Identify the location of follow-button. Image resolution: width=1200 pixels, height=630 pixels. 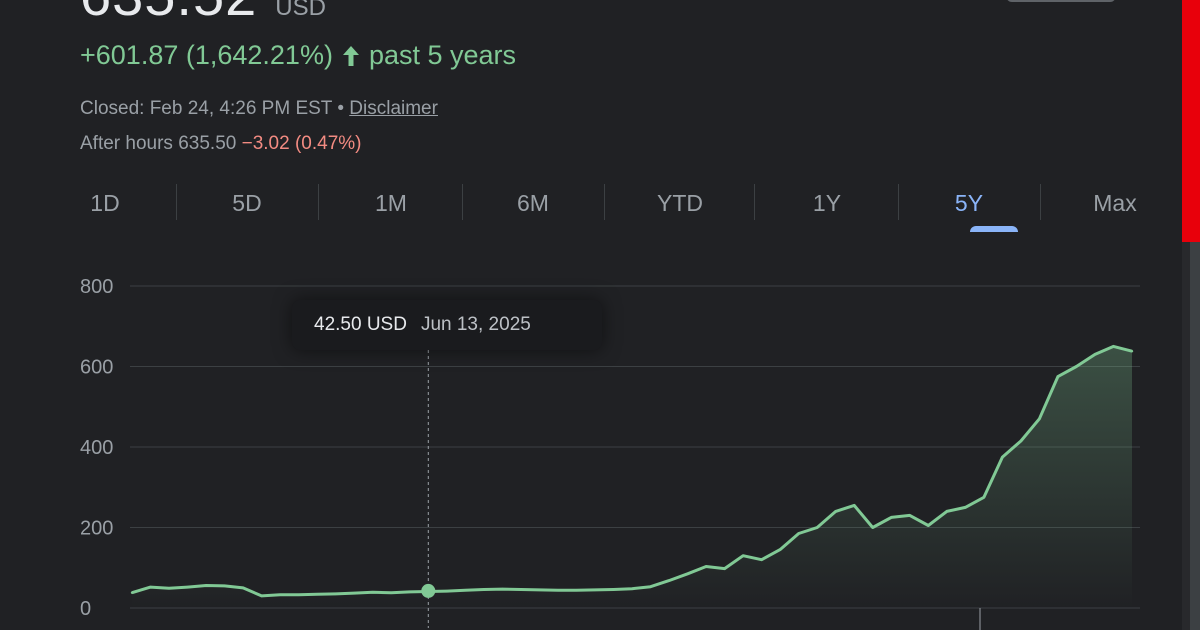
(1061, 1).